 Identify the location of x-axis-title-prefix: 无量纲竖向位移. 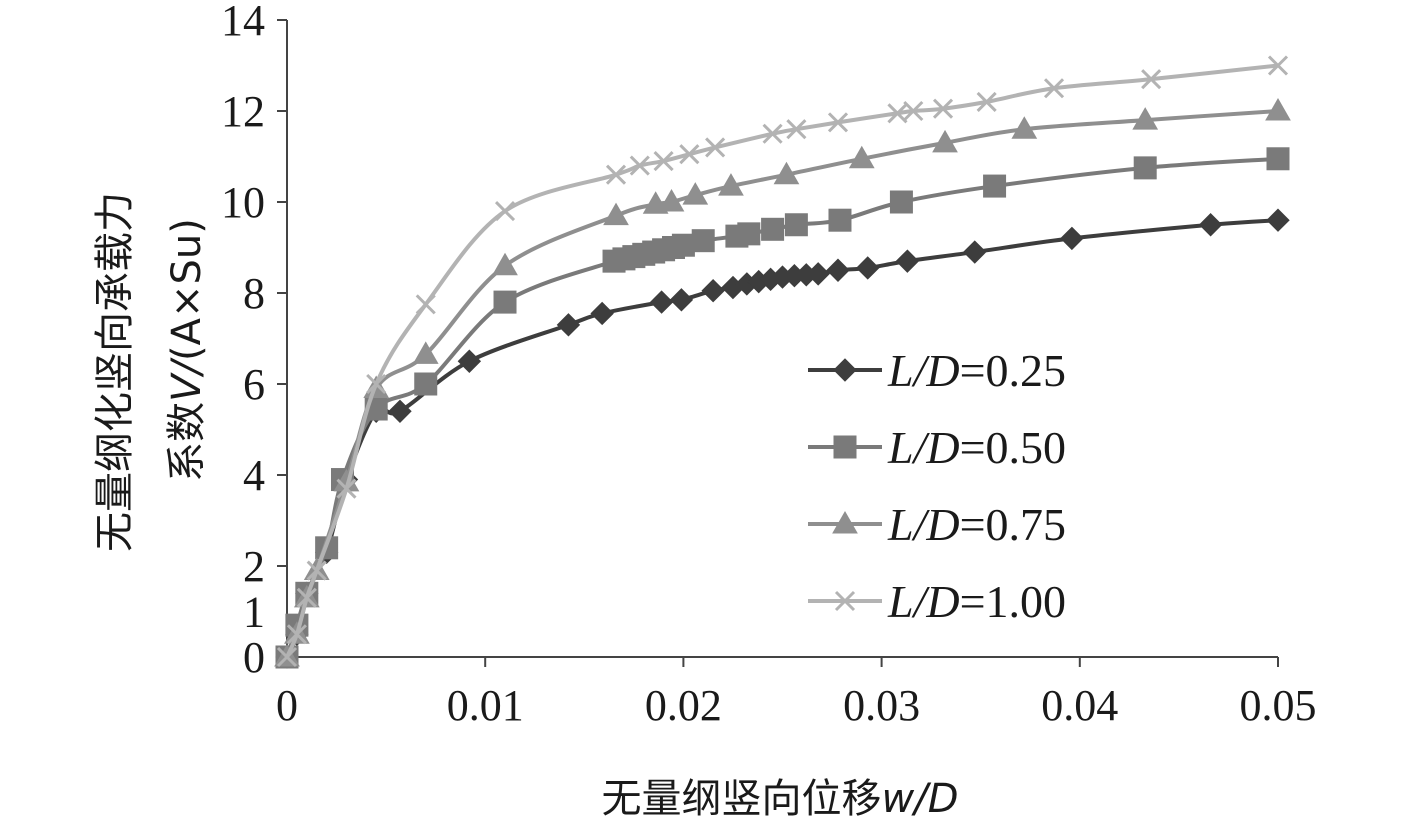
(742, 799).